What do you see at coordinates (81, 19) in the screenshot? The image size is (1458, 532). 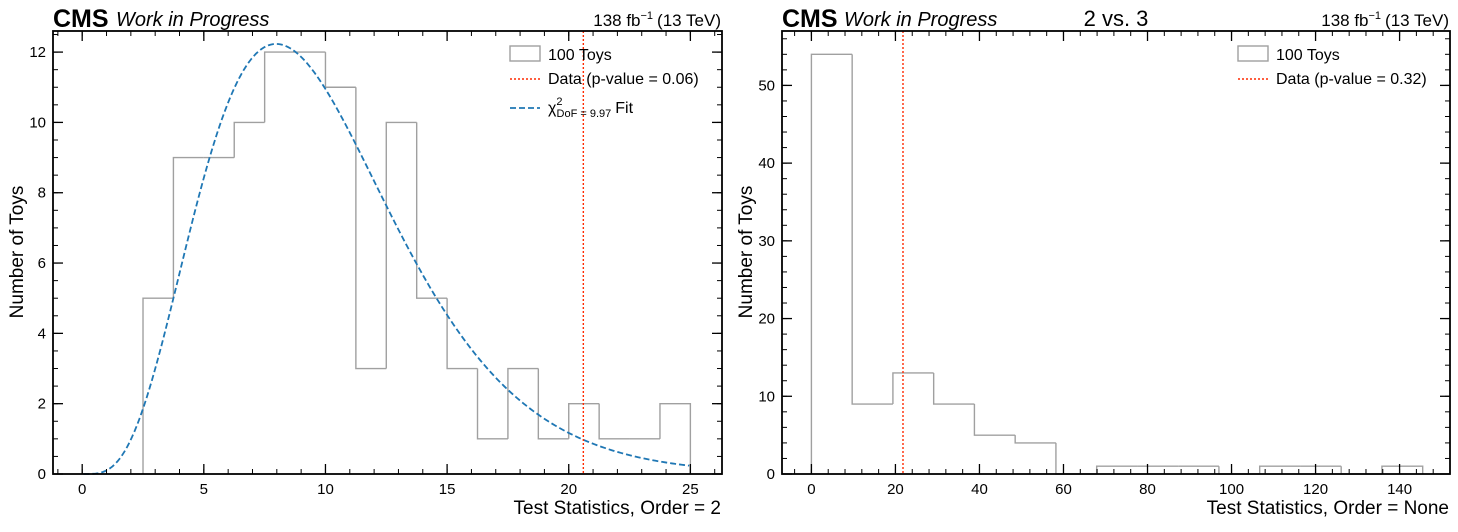 I see `left-cms-label: CMS` at bounding box center [81, 19].